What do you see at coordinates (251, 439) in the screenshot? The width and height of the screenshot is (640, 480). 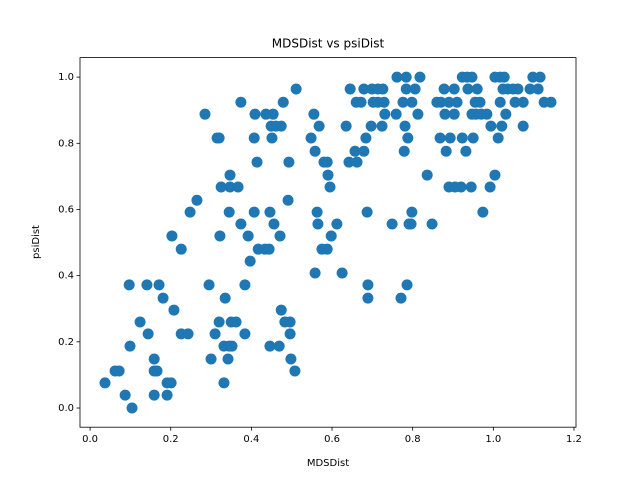 I see `x-tick-label: 0.4` at bounding box center [251, 439].